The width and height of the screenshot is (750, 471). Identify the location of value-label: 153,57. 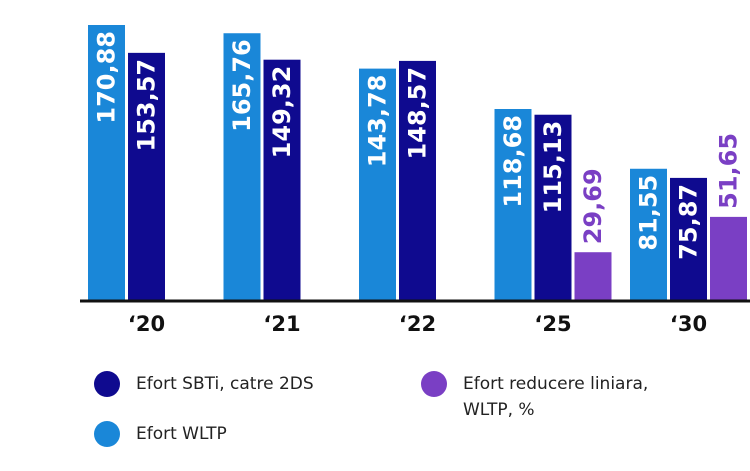
(147, 105).